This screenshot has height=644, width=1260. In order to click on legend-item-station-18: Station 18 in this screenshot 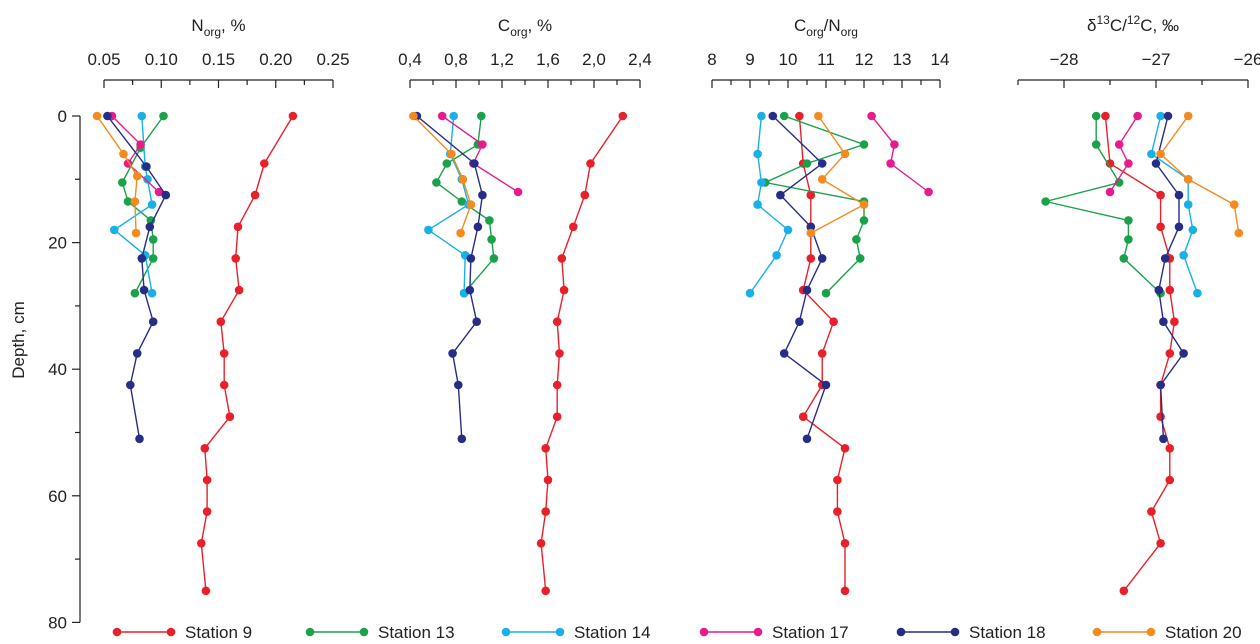, I will do `click(971, 632)`.